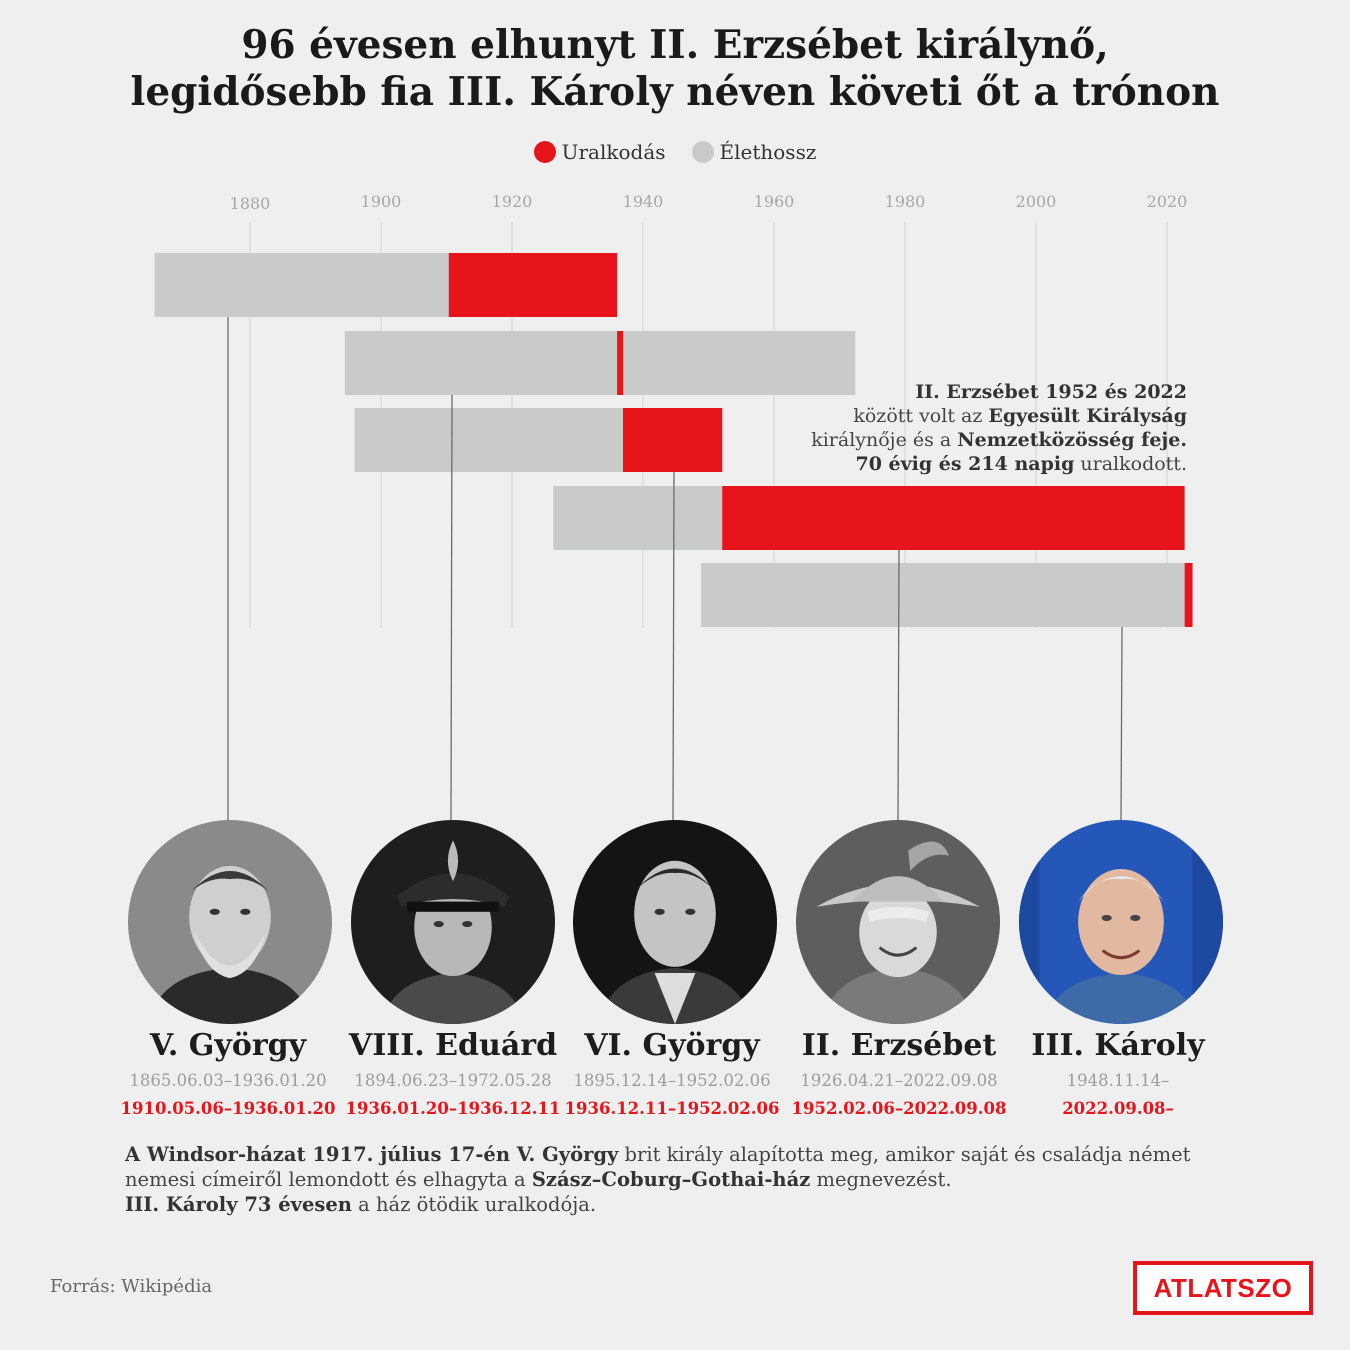  What do you see at coordinates (1130, 464) in the screenshot?
I see `annotation-line-4b: uralkodott.` at bounding box center [1130, 464].